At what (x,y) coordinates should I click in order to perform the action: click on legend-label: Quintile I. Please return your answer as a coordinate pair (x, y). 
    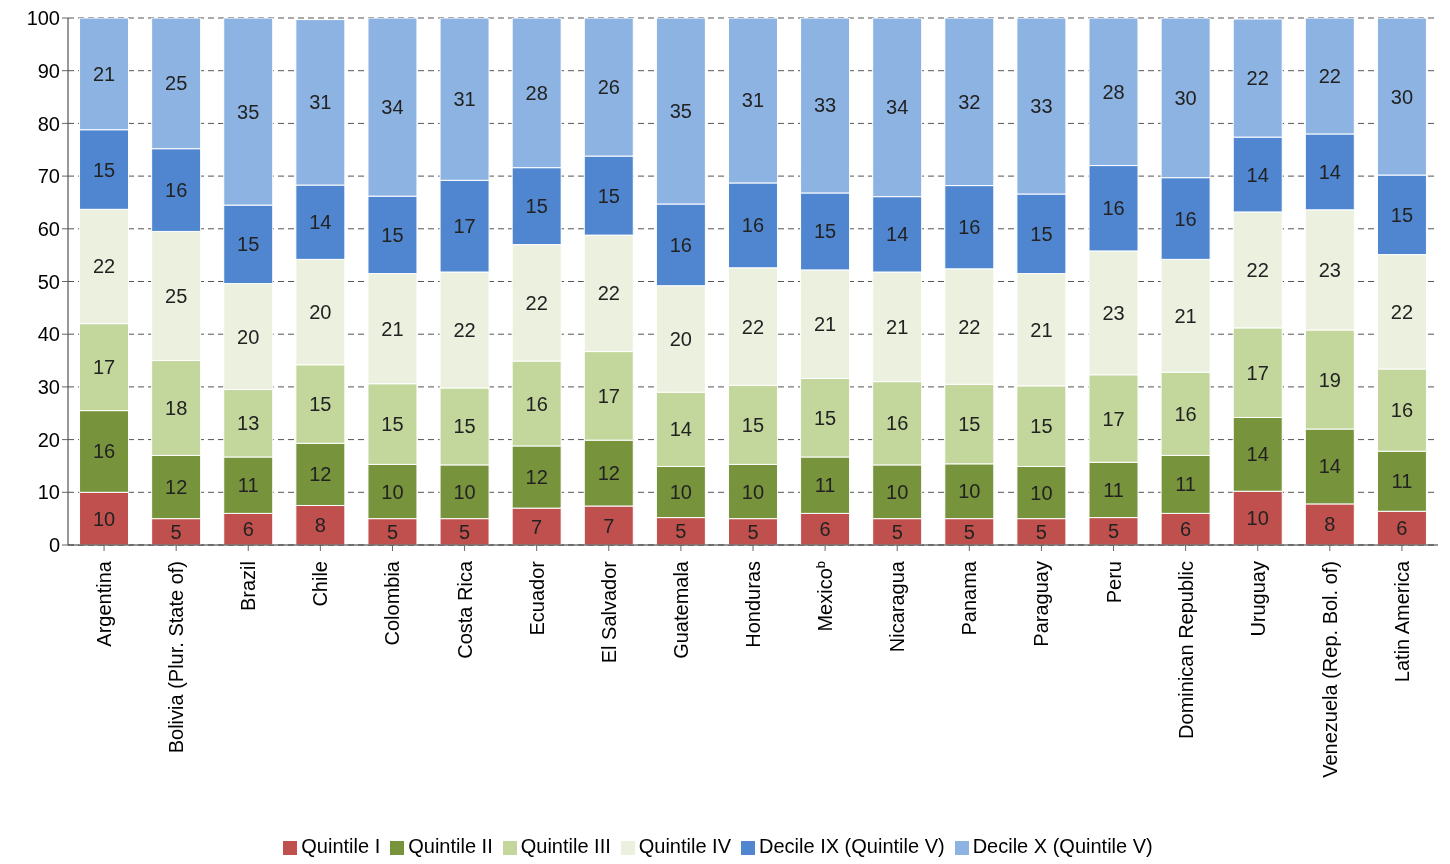
    Looking at the image, I should click on (341, 846).